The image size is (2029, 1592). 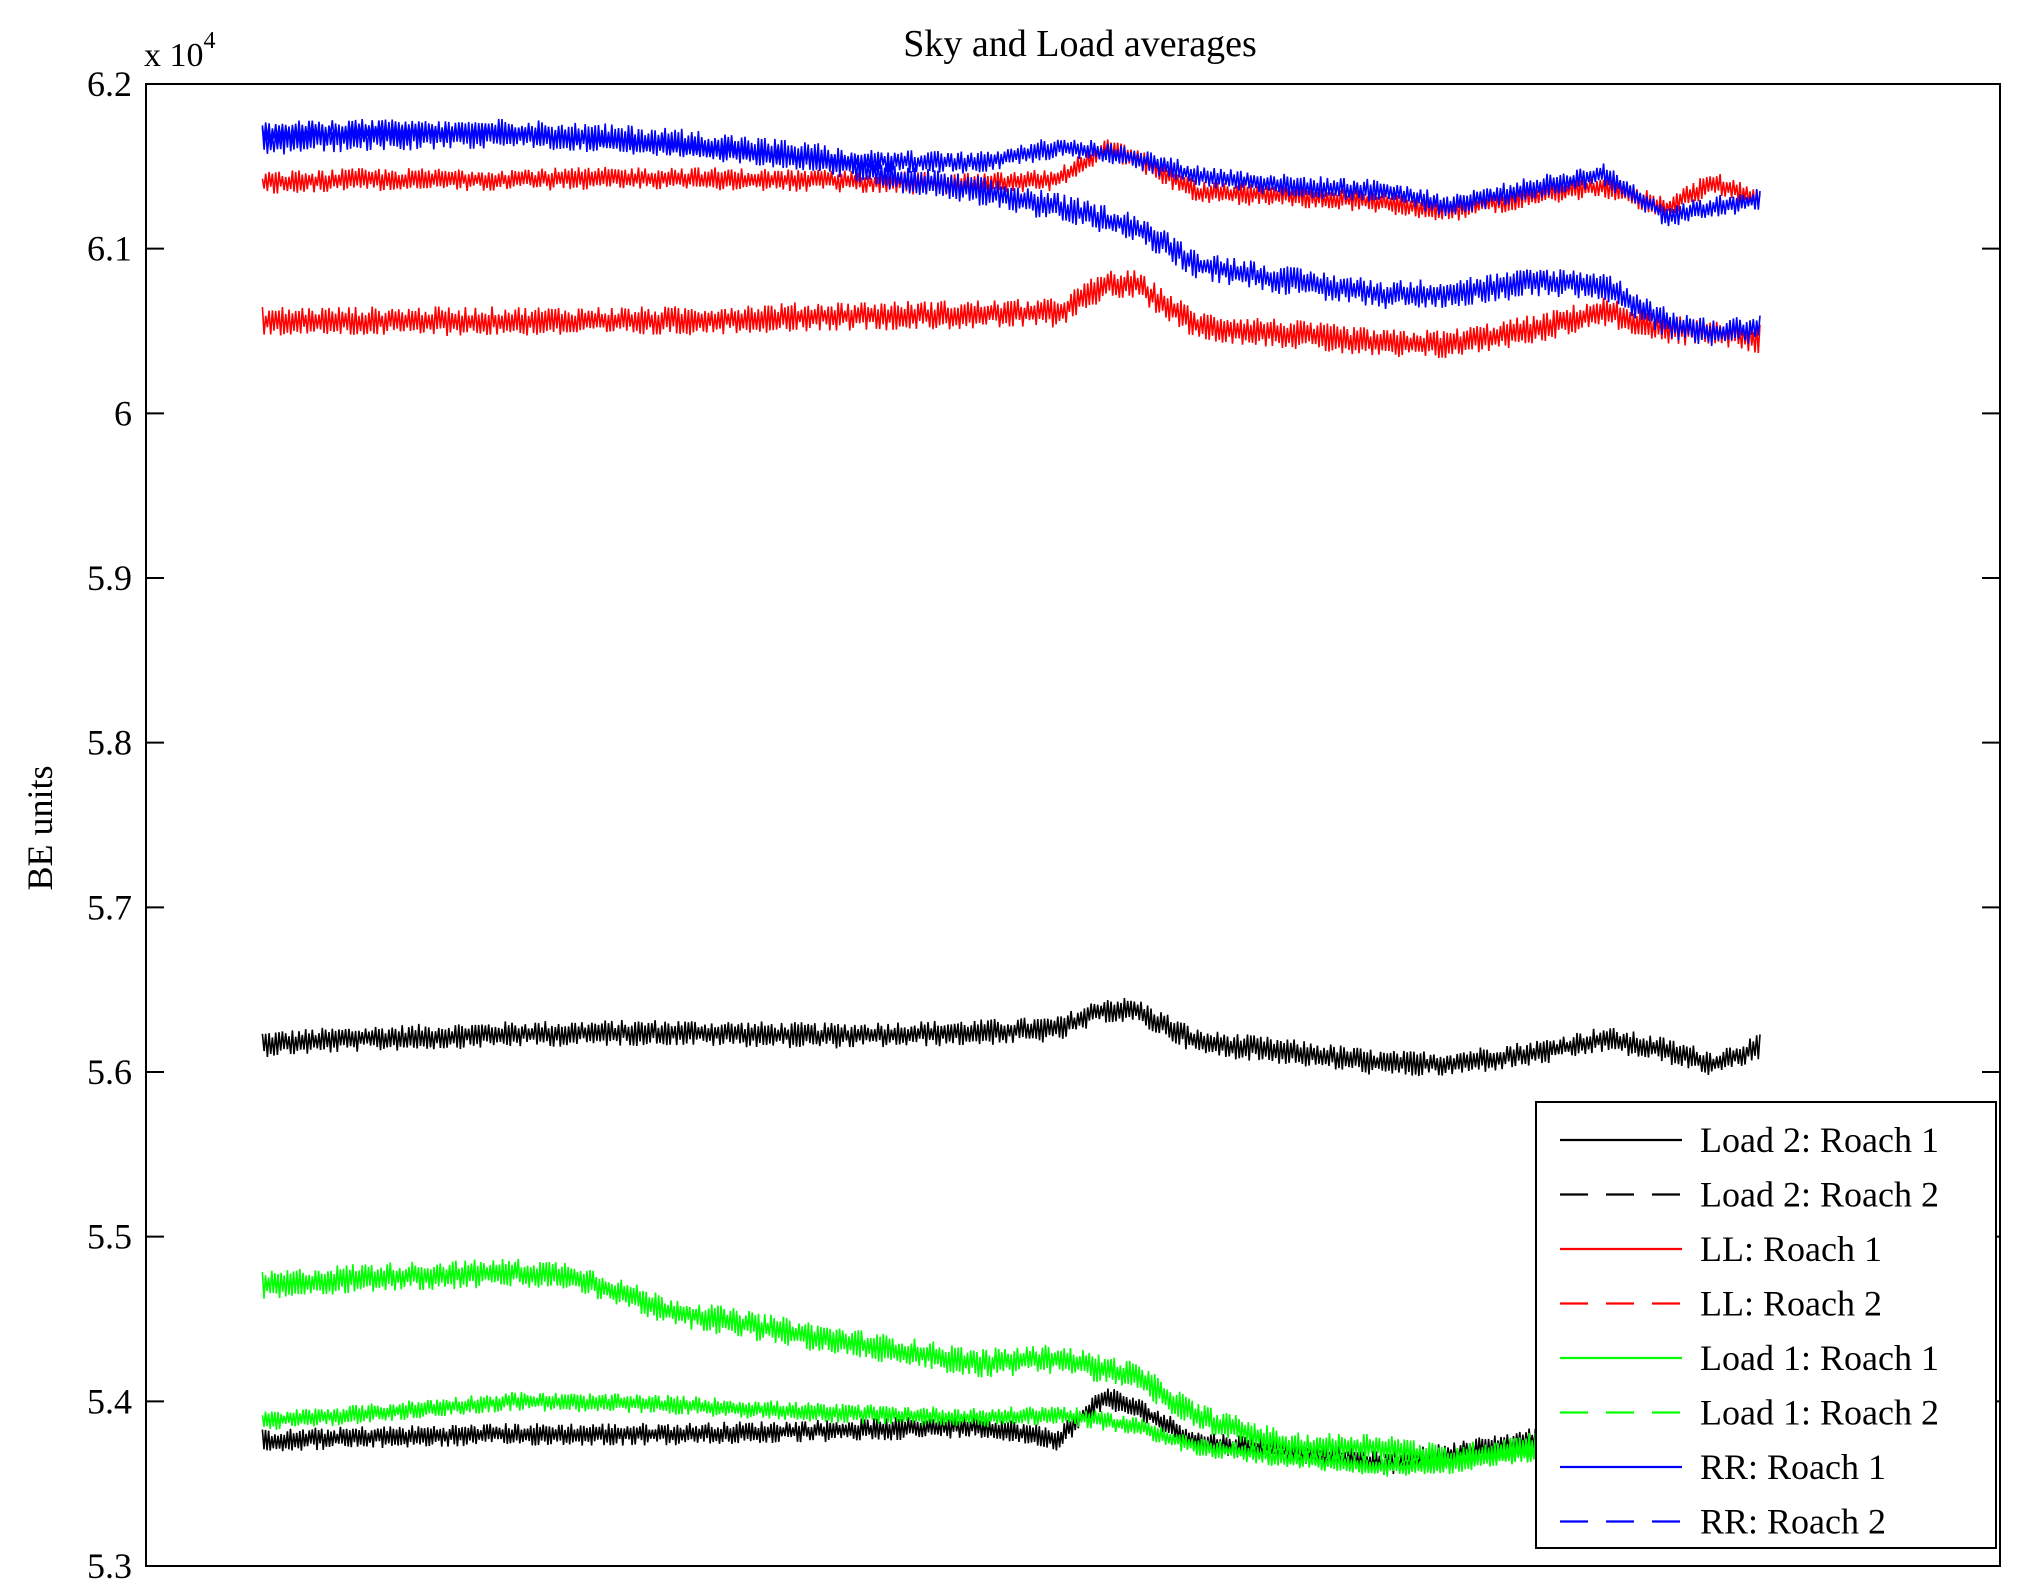 I want to click on legend-box, so click(x=1766, y=1325).